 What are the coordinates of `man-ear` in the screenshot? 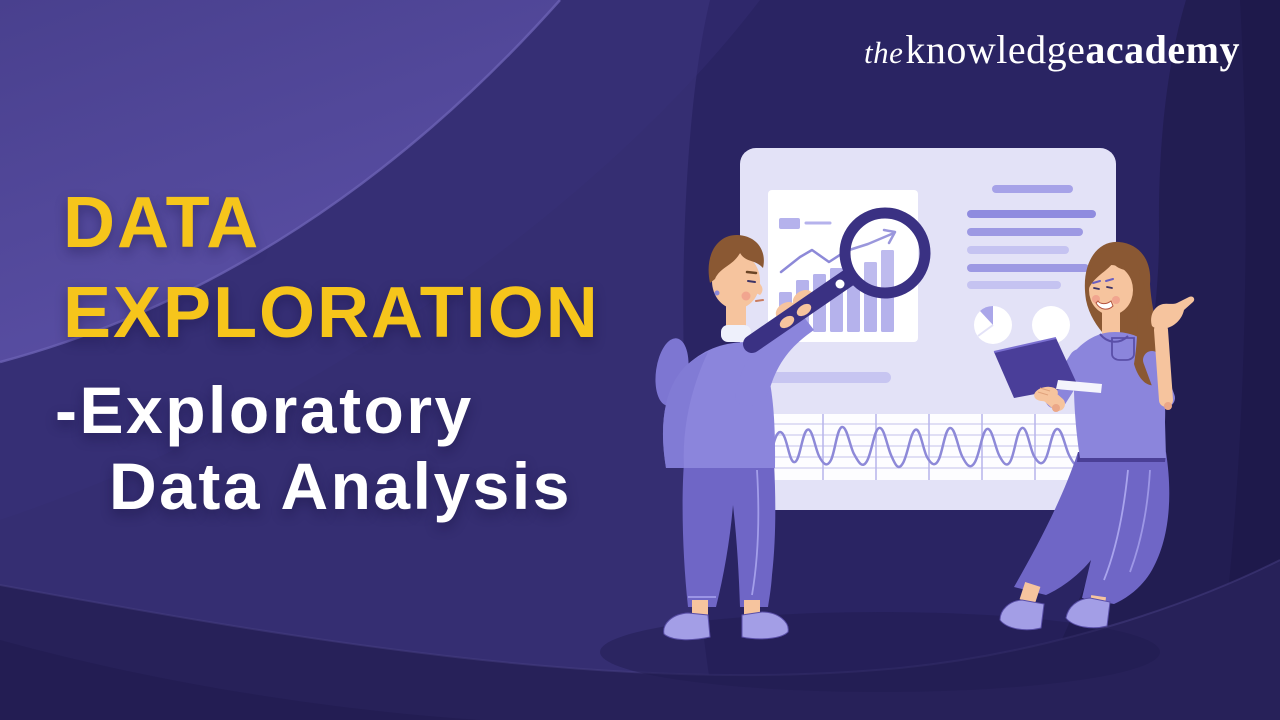 It's located at (724, 291).